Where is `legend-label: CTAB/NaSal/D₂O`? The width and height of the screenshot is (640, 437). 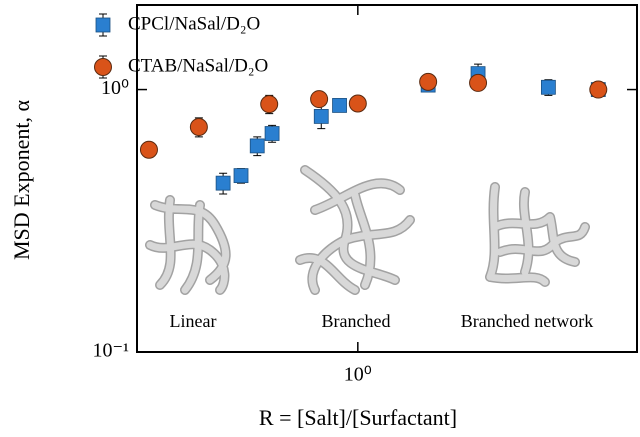
legend-label: CTAB/NaSal/D₂O is located at coordinates (198, 65).